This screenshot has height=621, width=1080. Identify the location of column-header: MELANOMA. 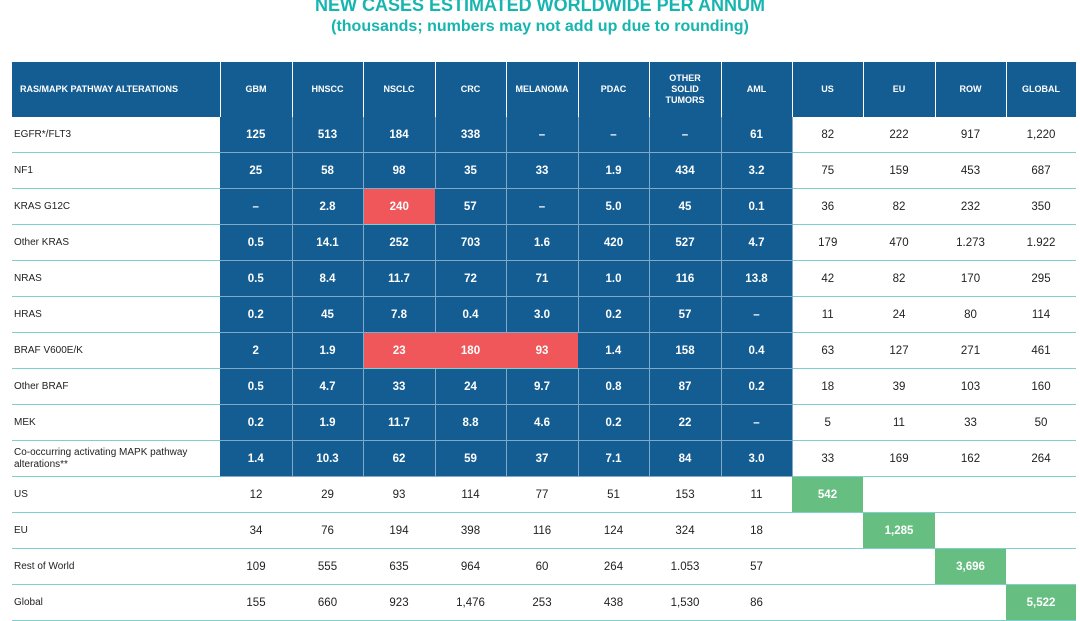
(542, 89).